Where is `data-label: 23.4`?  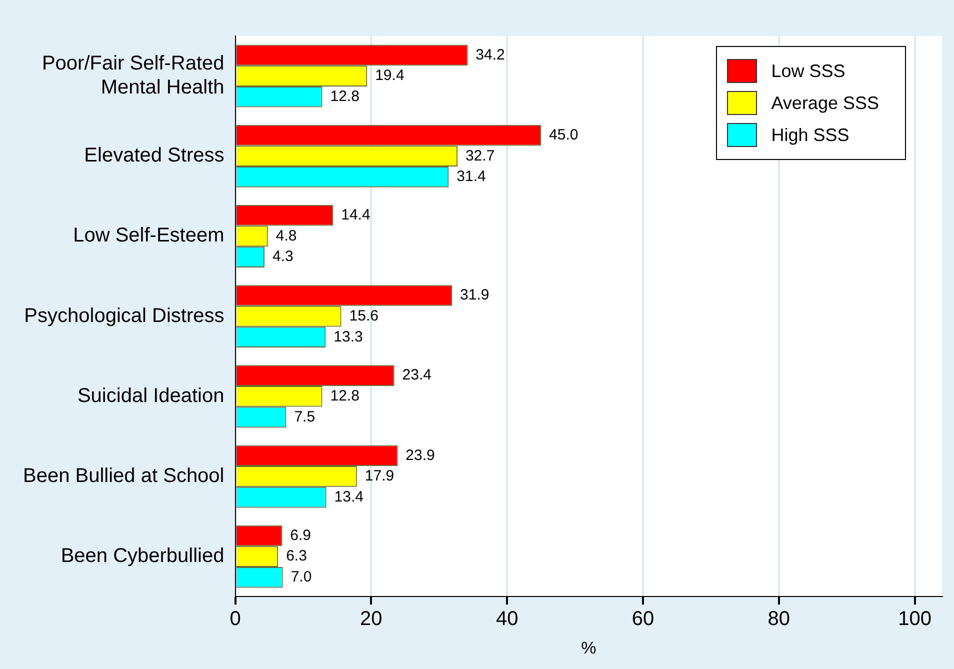 data-label: 23.4 is located at coordinates (417, 375).